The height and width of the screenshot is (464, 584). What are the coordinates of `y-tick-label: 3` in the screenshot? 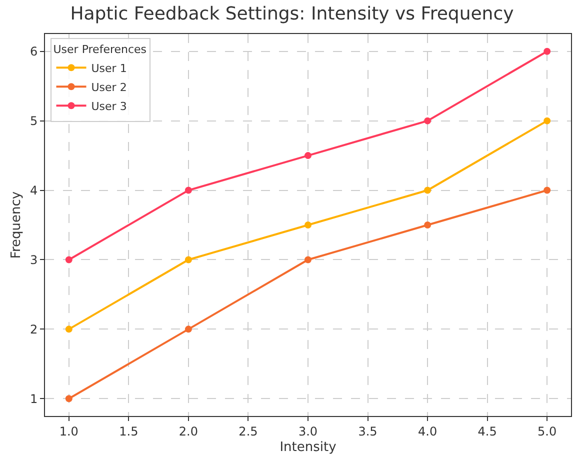 It's located at (34, 259).